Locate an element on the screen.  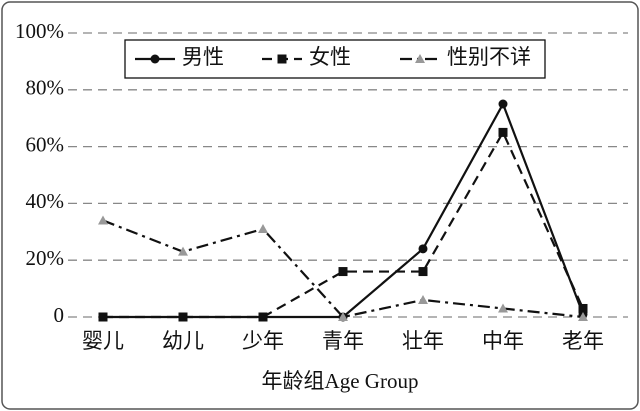
y-tick-label: 20% is located at coordinates (45, 258).